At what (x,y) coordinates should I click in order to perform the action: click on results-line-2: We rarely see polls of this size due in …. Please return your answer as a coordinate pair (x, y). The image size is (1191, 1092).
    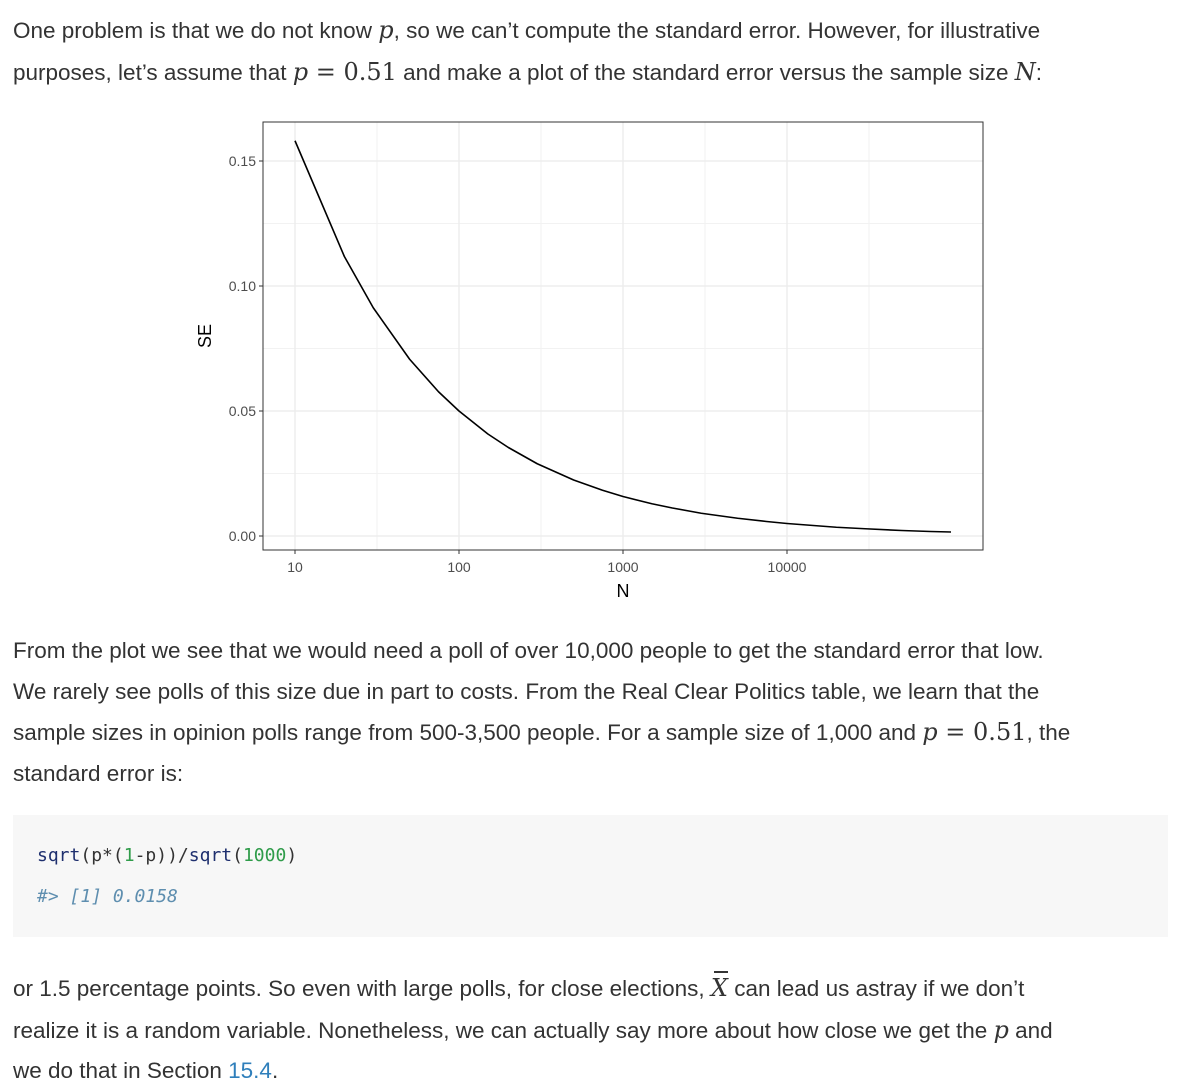
    Looking at the image, I should click on (526, 691).